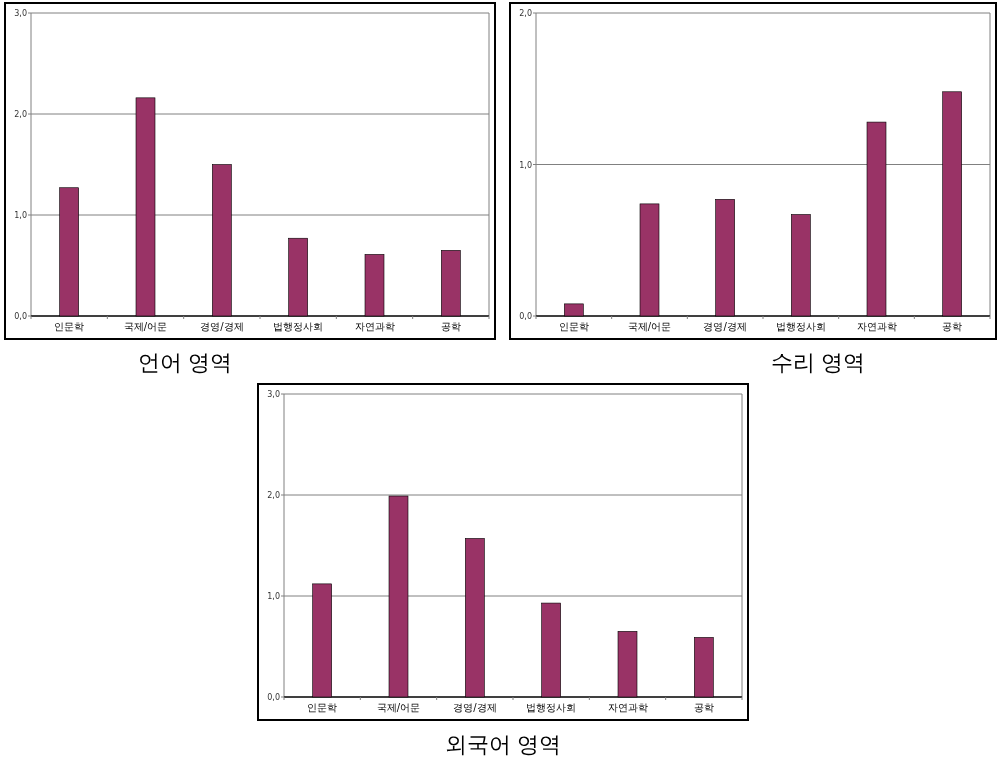  What do you see at coordinates (185, 362) in the screenshot?
I see `text: 언어 영역` at bounding box center [185, 362].